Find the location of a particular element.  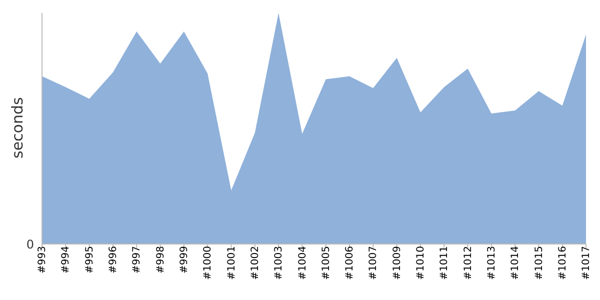

x-tick-label: #994 is located at coordinates (66, 260).